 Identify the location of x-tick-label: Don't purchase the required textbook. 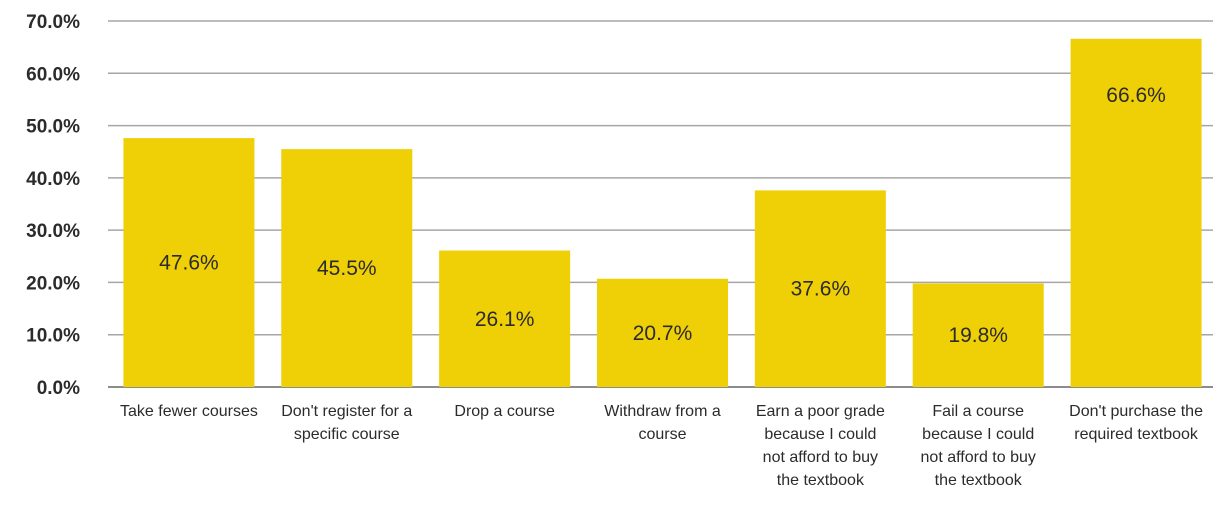
(1136, 423).